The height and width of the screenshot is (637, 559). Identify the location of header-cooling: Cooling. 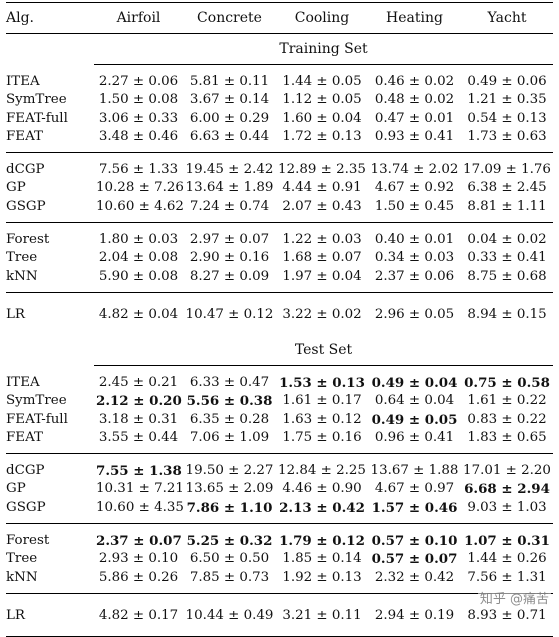
(322, 18).